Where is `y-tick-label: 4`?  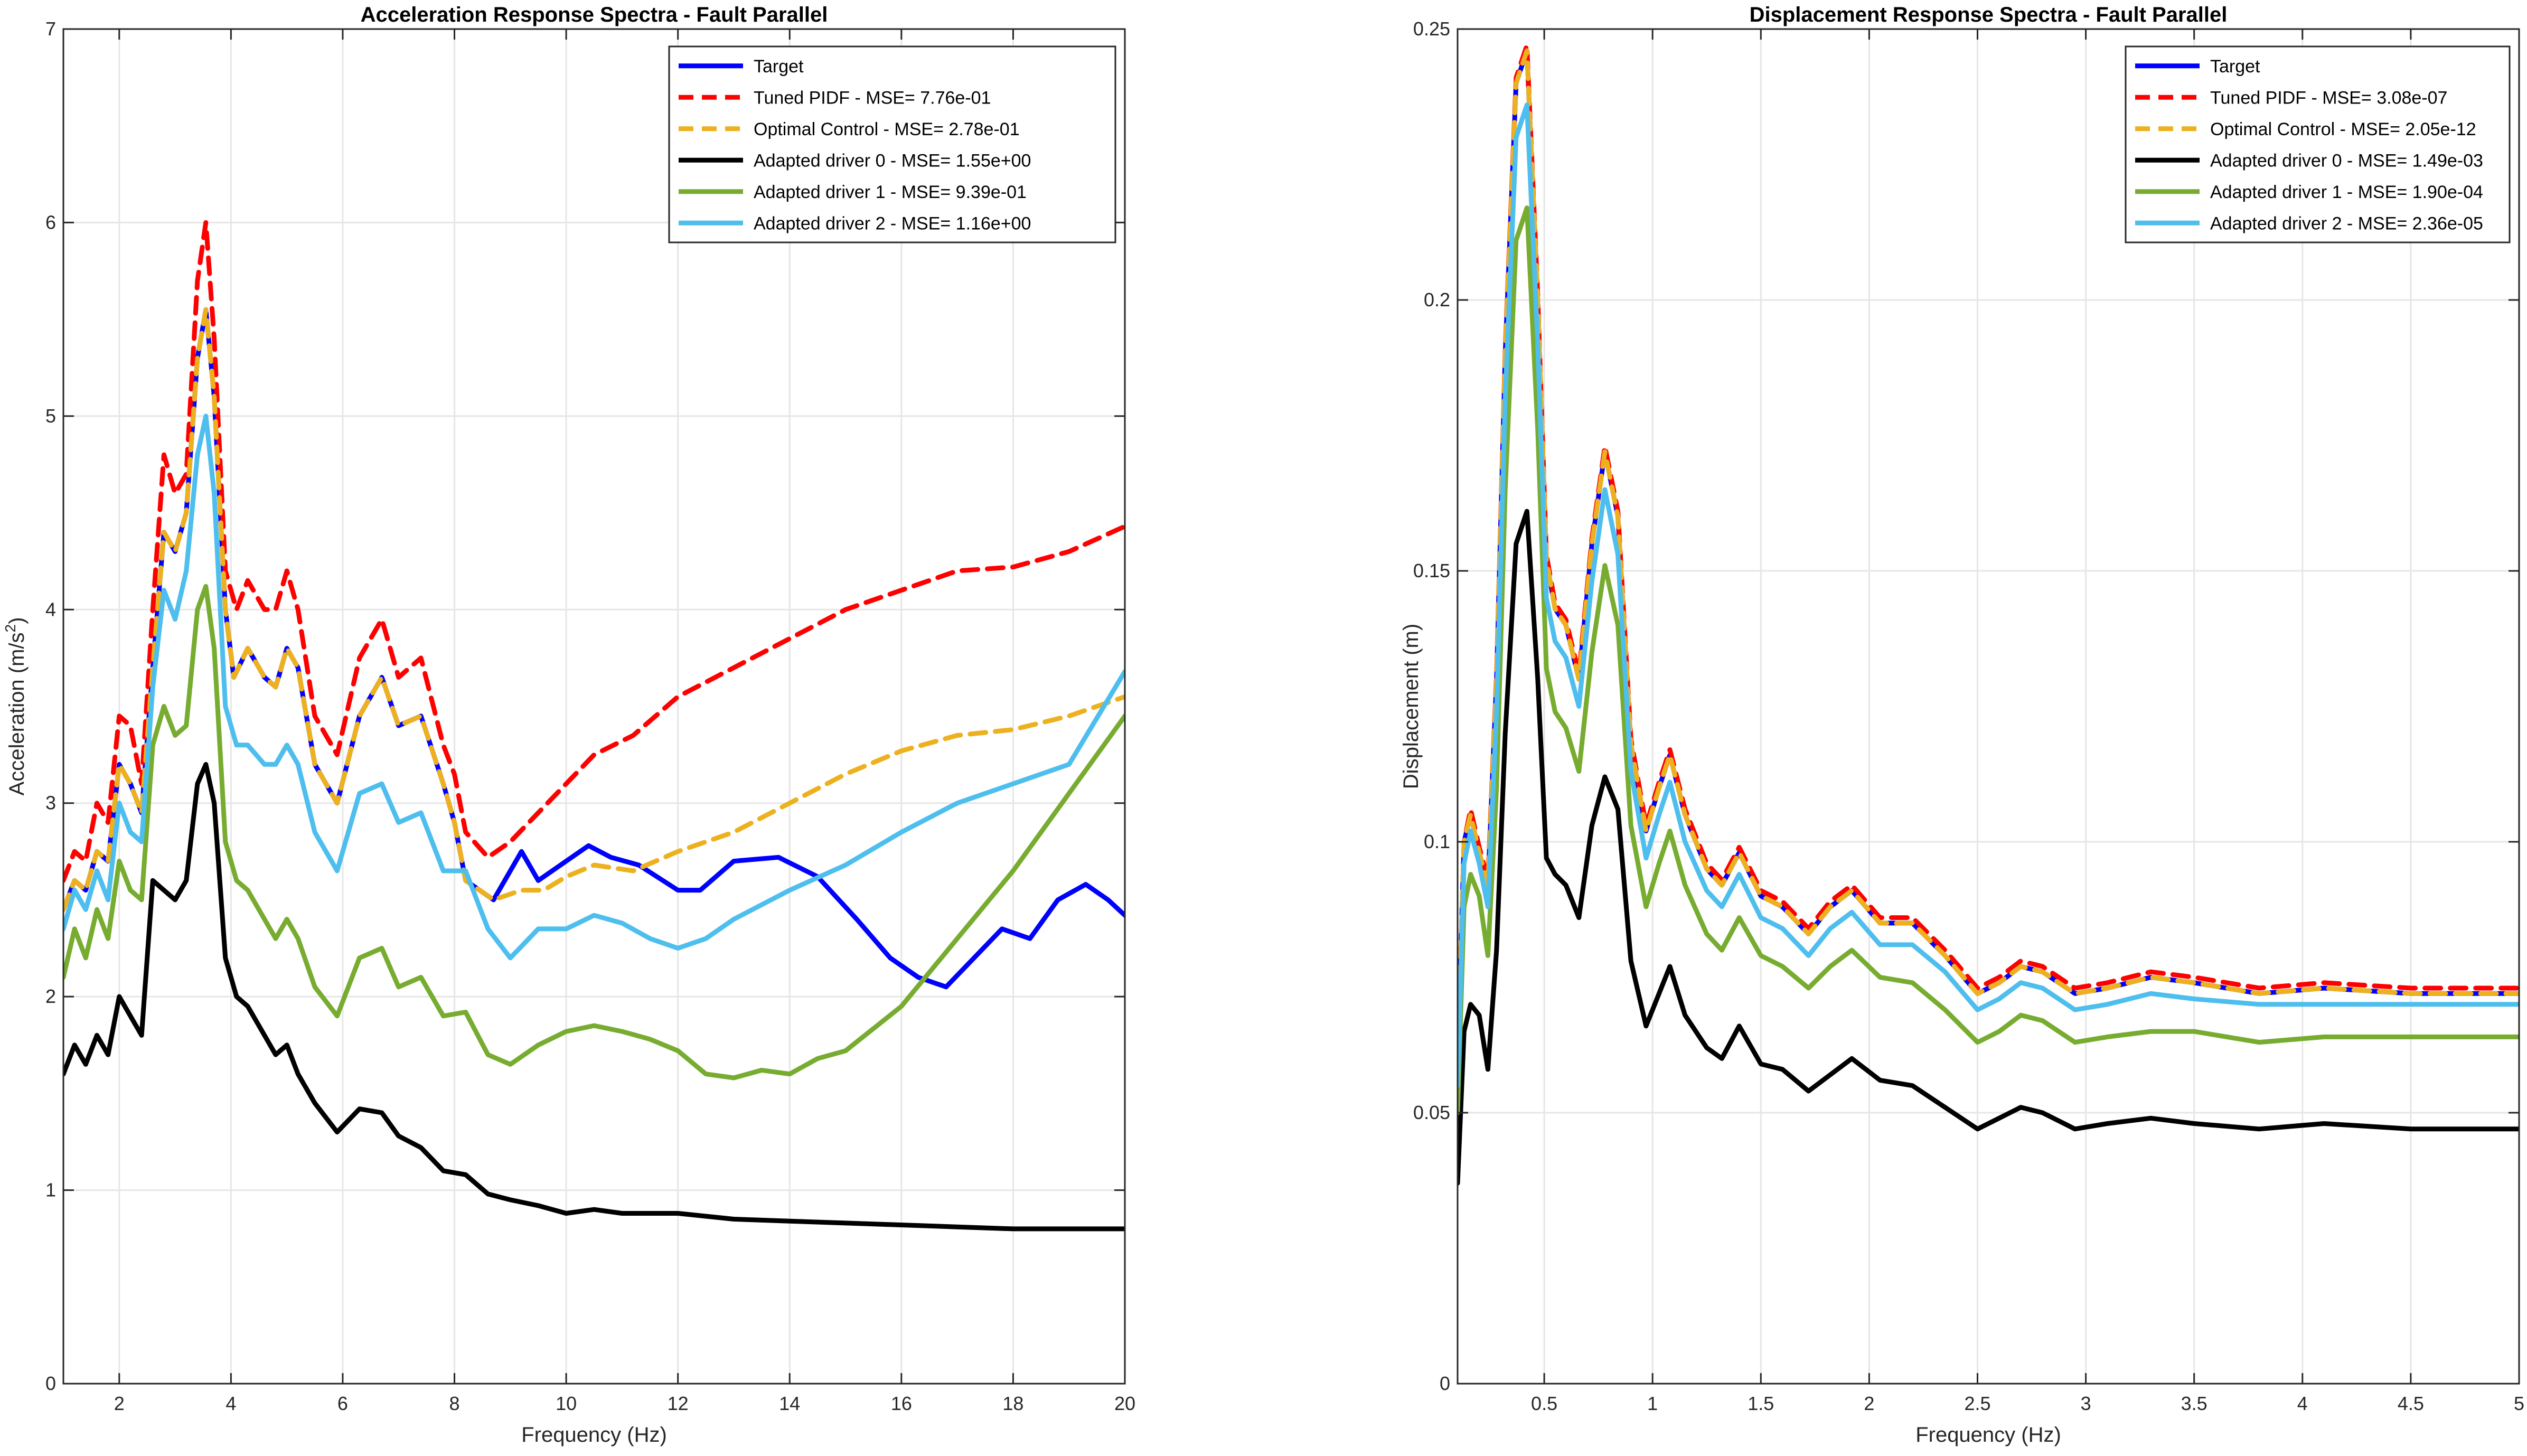 y-tick-label: 4 is located at coordinates (51, 609).